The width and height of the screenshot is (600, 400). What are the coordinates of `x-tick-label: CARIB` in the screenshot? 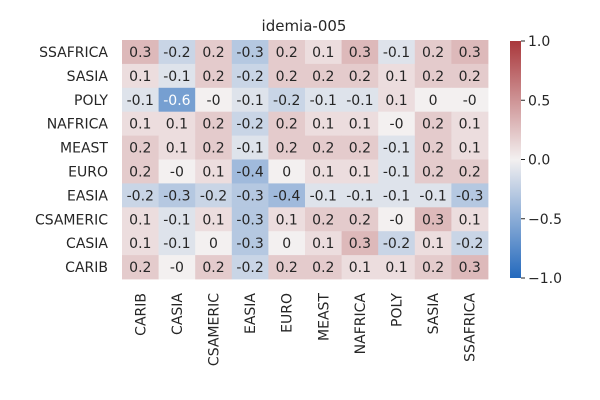 It's located at (141, 314).